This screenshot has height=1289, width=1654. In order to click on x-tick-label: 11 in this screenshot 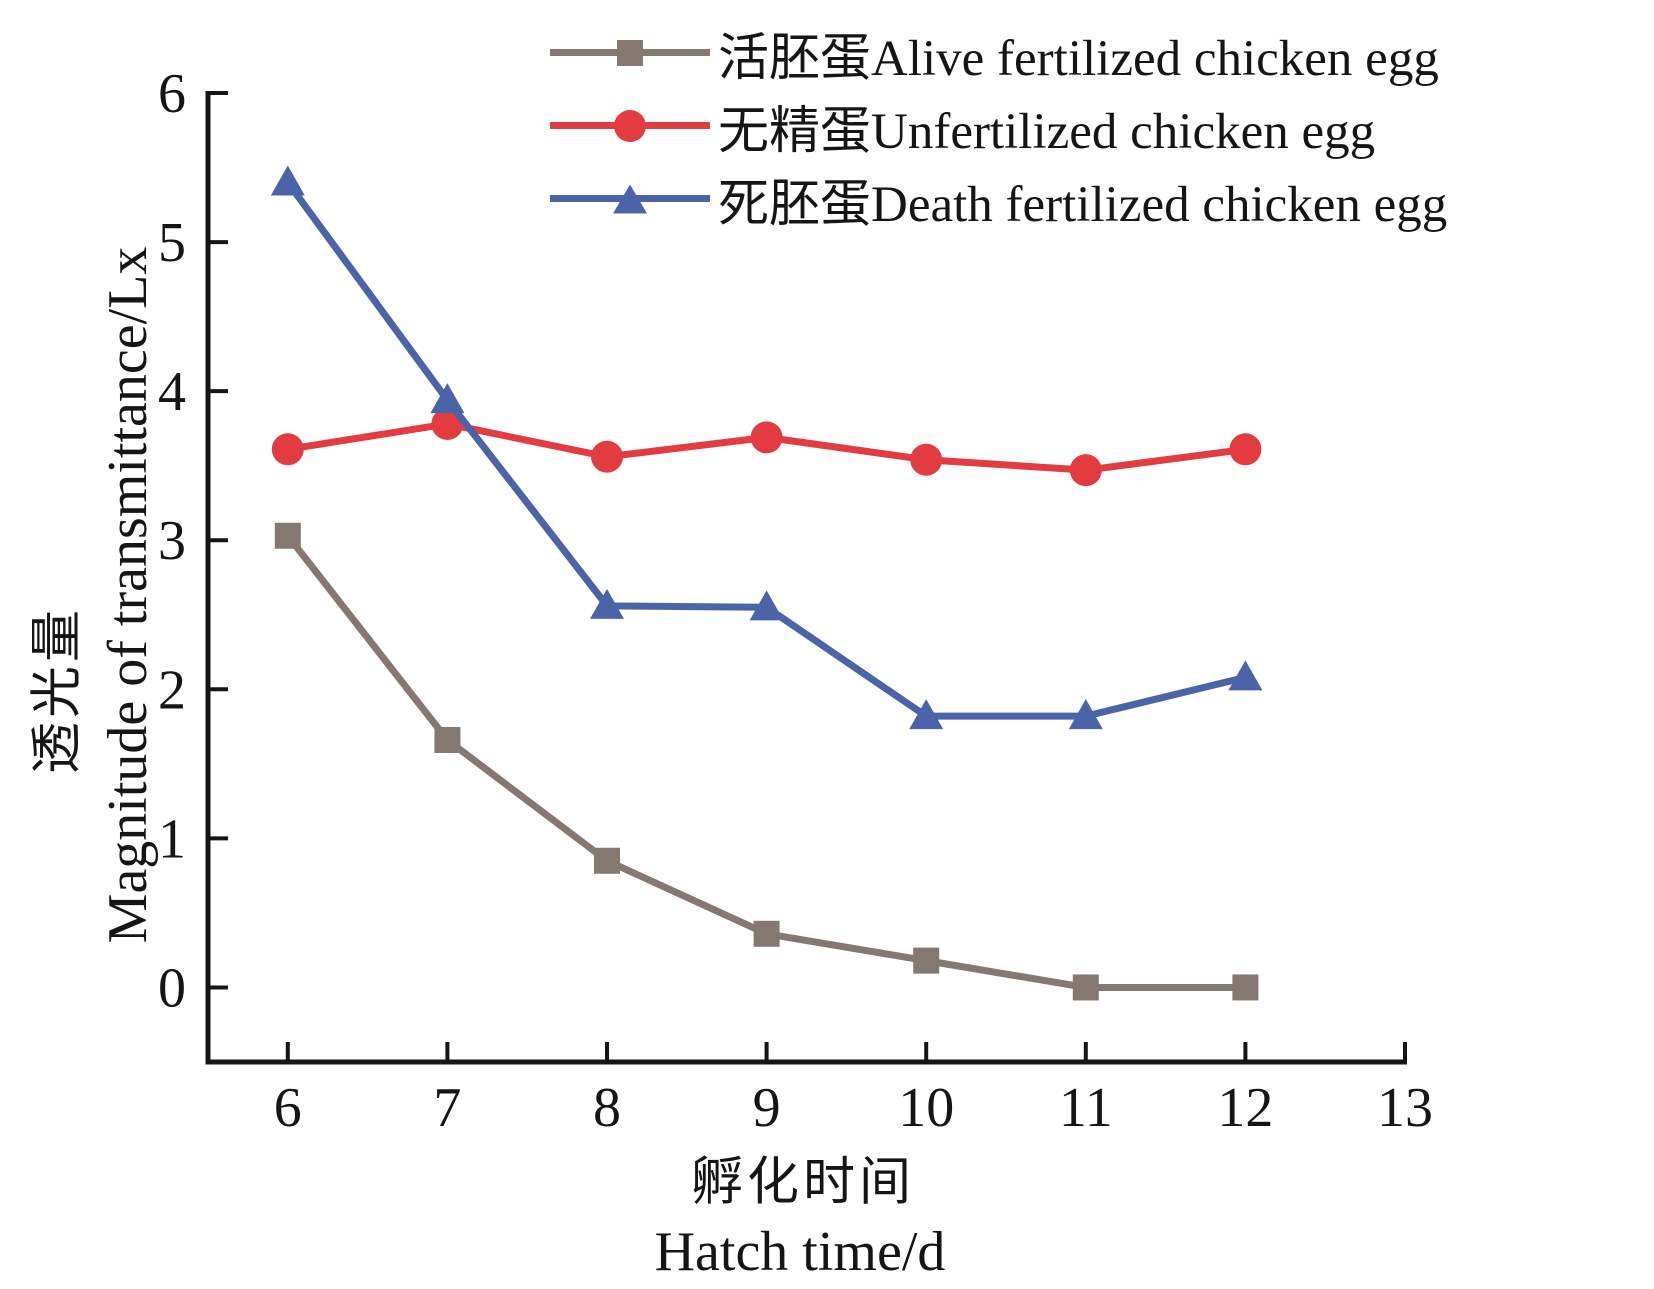, I will do `click(1086, 1108)`.